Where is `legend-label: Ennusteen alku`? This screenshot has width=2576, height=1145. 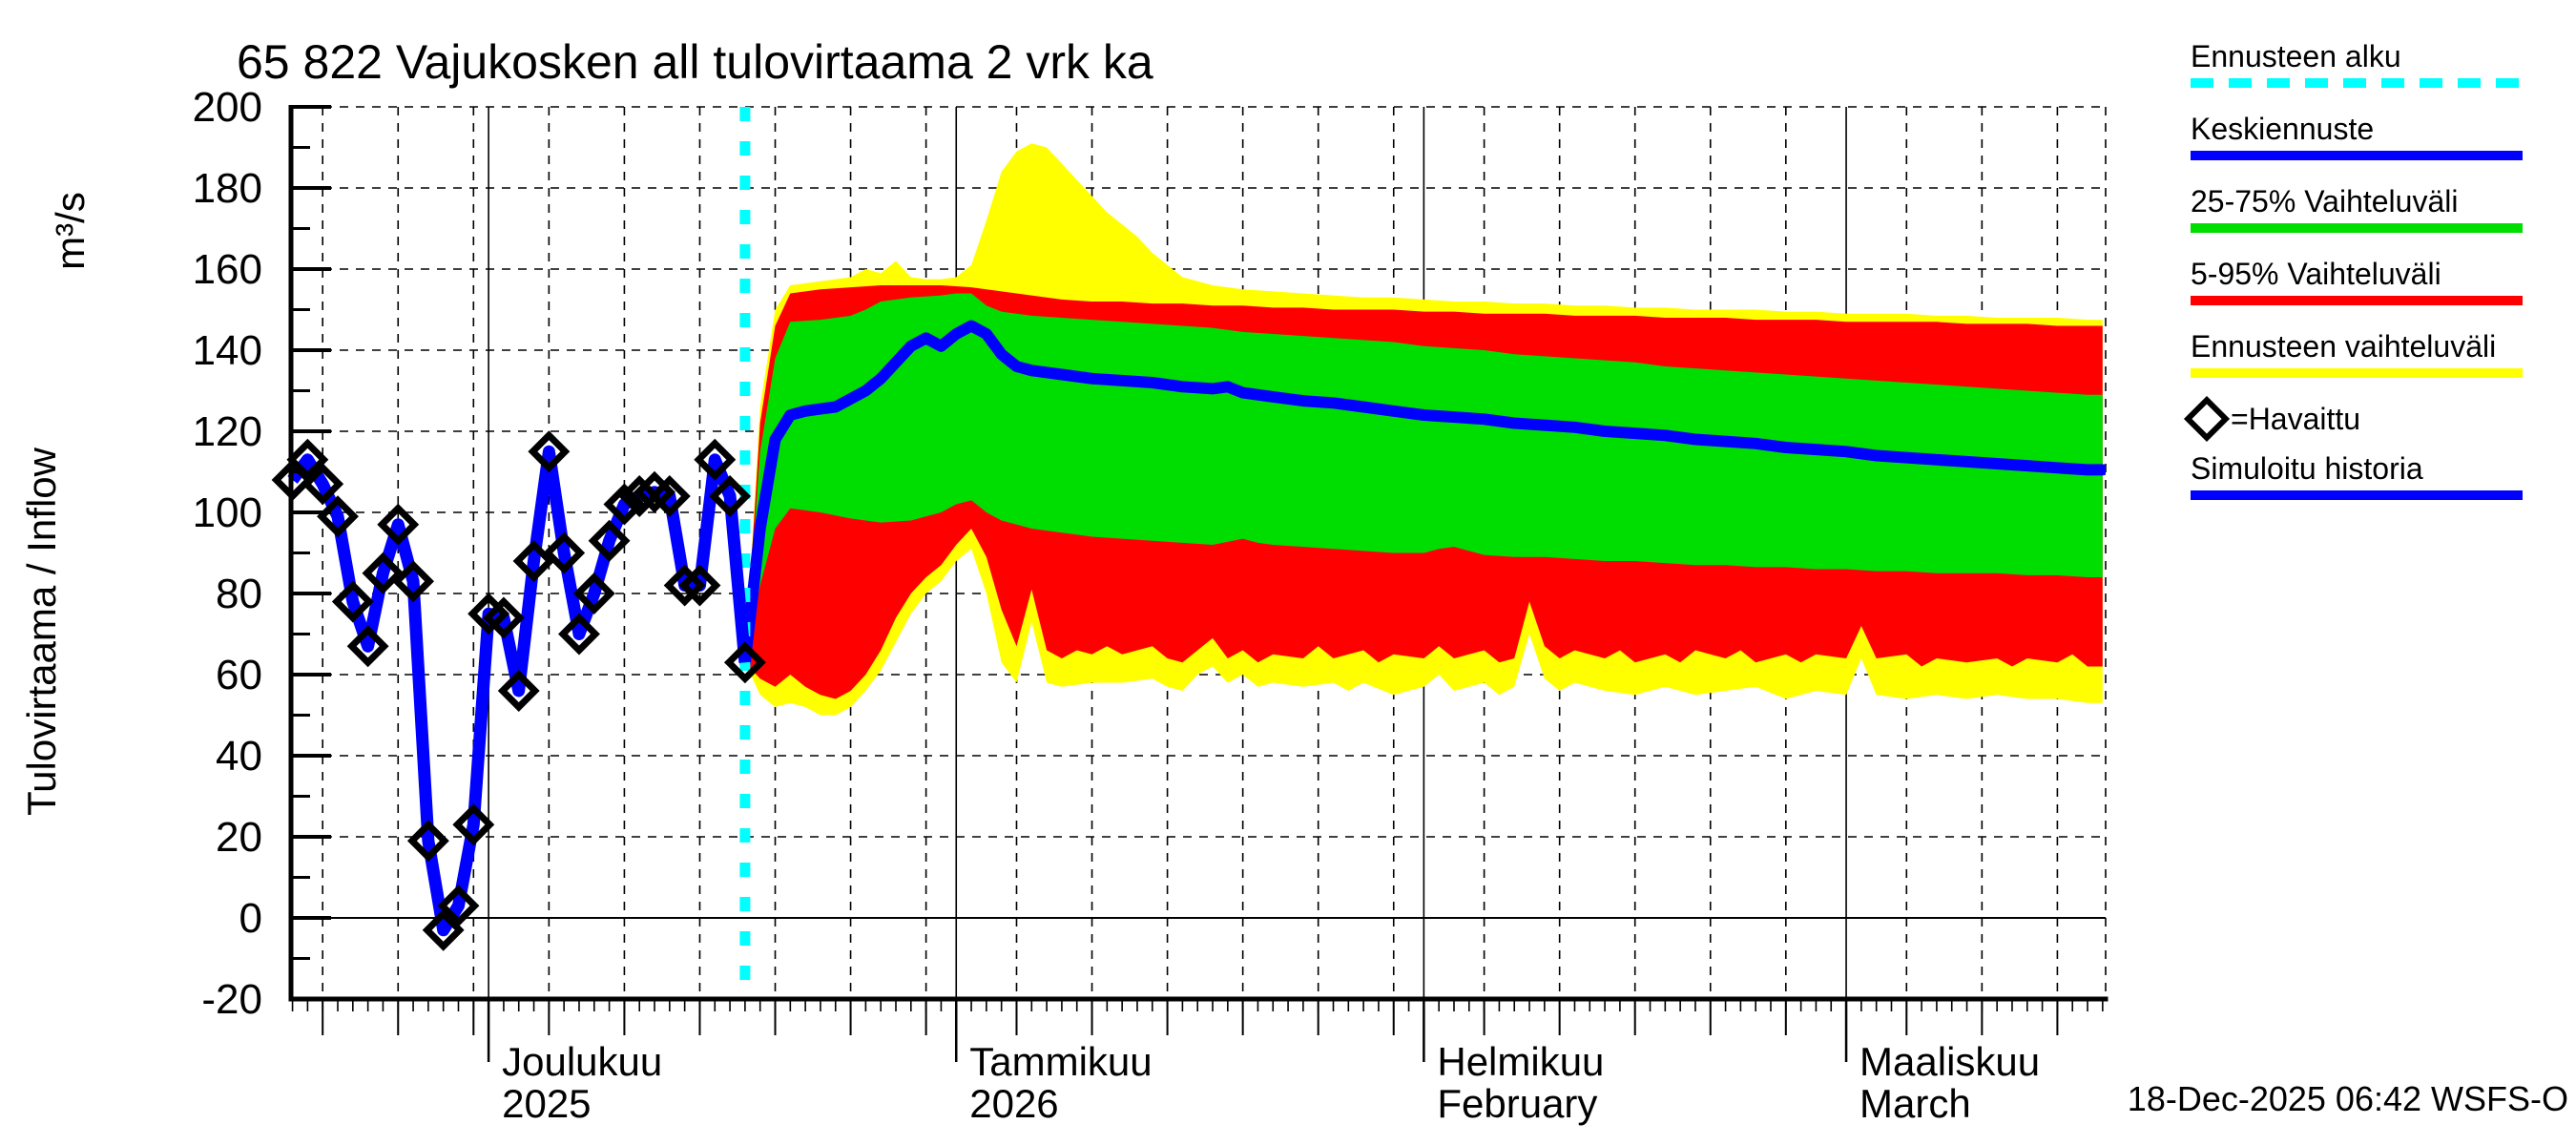
legend-label: Ennusteen alku is located at coordinates (2296, 56).